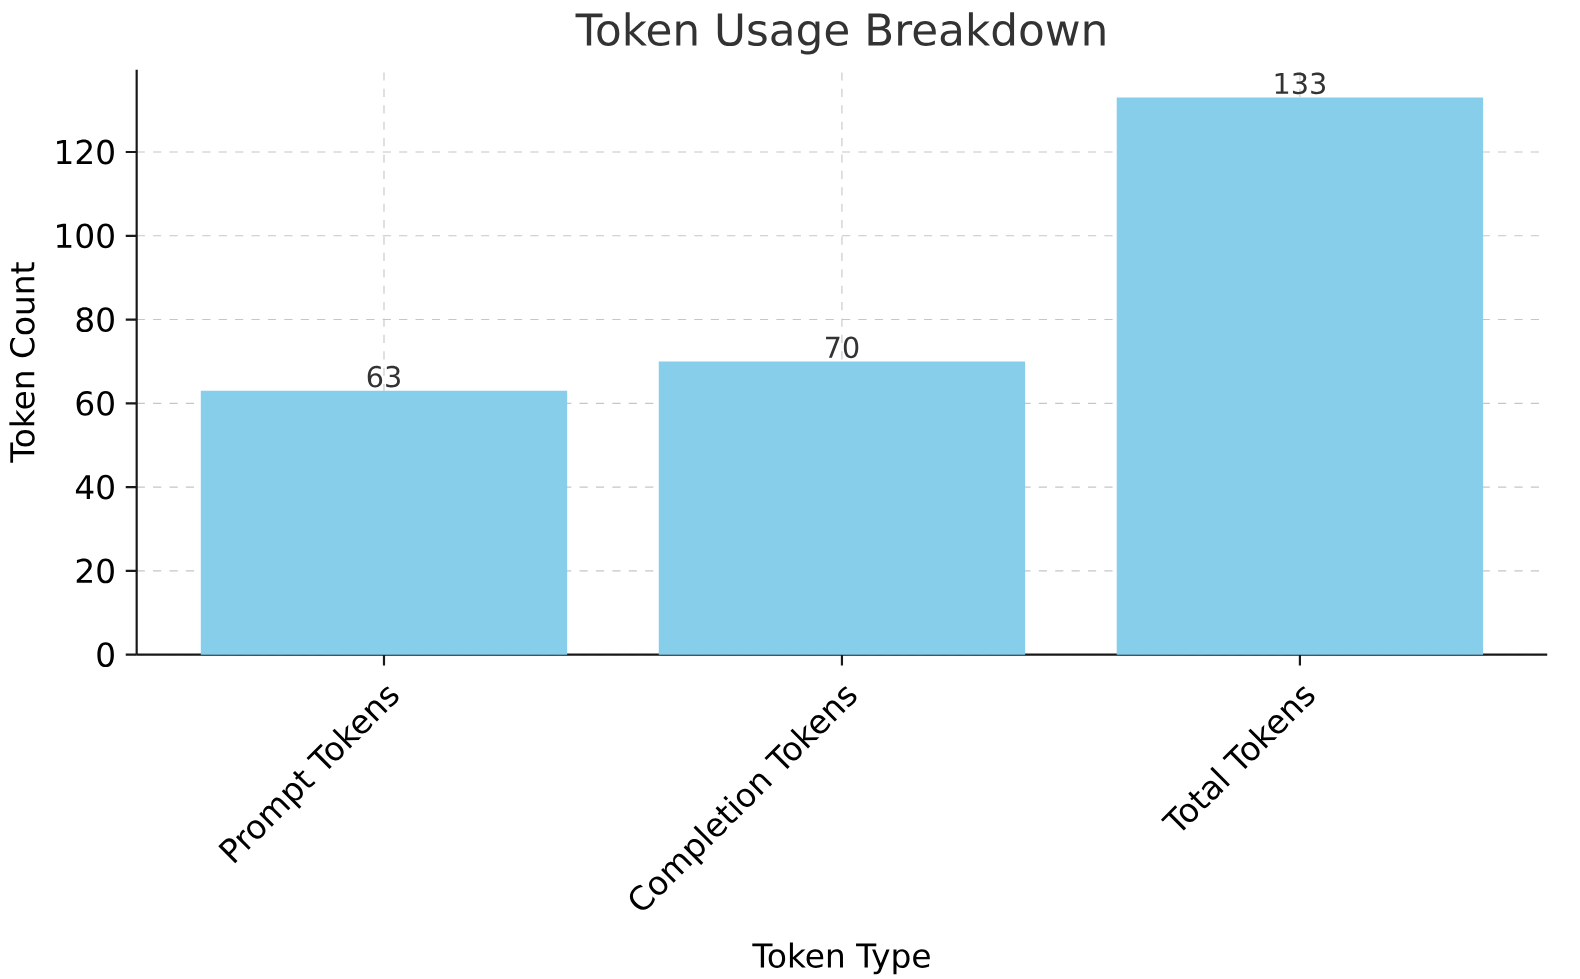 The height and width of the screenshot is (979, 1580). What do you see at coordinates (22, 363) in the screenshot?
I see `y-axis-title: Token Count` at bounding box center [22, 363].